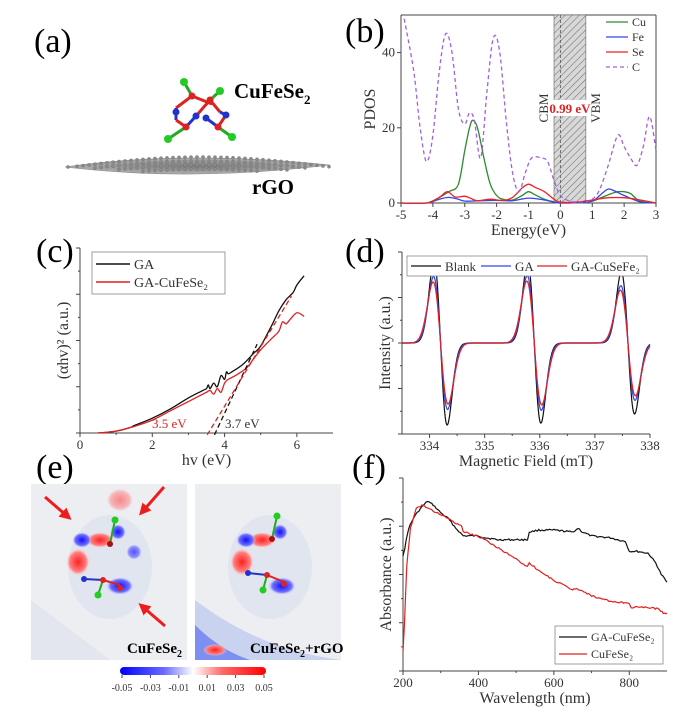 Image resolution: width=687 pixels, height=718 pixels. Describe the element at coordinates (388, 52) in the screenshot. I see `y-tick-label: 40` at that location.